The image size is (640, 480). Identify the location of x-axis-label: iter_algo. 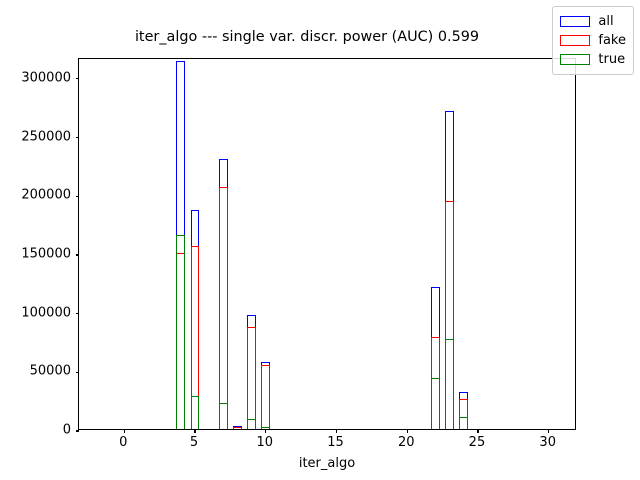
(327, 463).